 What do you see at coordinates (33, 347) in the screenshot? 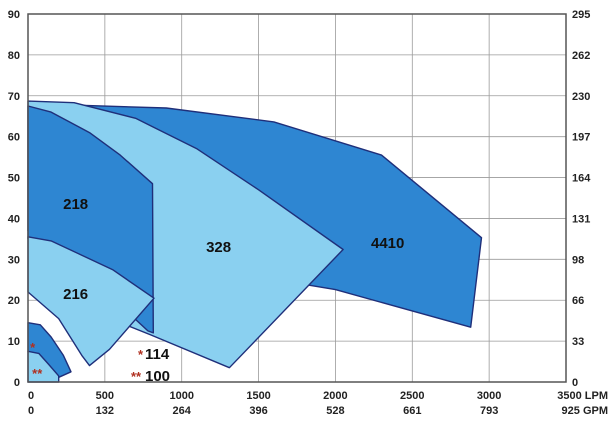
I see `region-marker-114: *` at bounding box center [33, 347].